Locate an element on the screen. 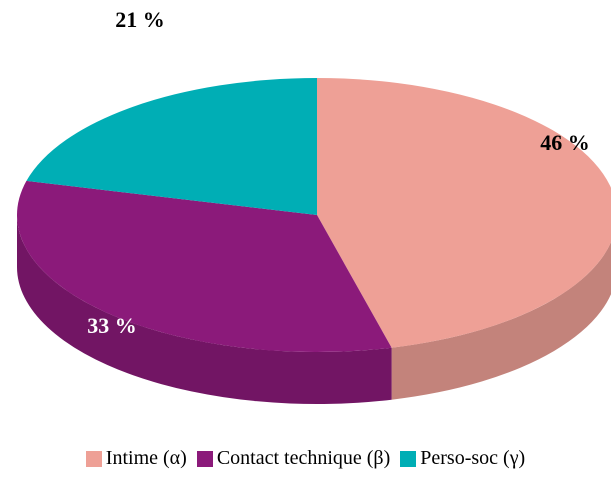  data-label: 21 % is located at coordinates (140, 19).